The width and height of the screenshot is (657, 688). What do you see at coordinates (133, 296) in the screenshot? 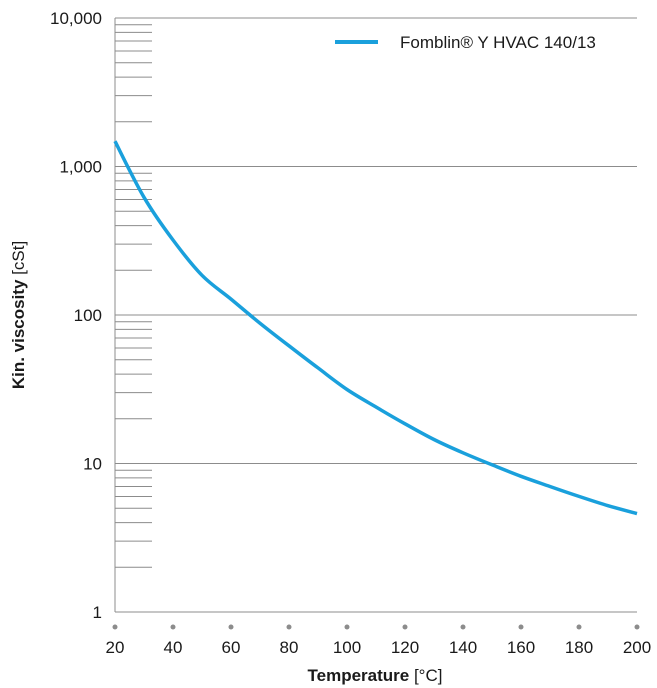
I see `minor-ticks` at bounding box center [133, 296].